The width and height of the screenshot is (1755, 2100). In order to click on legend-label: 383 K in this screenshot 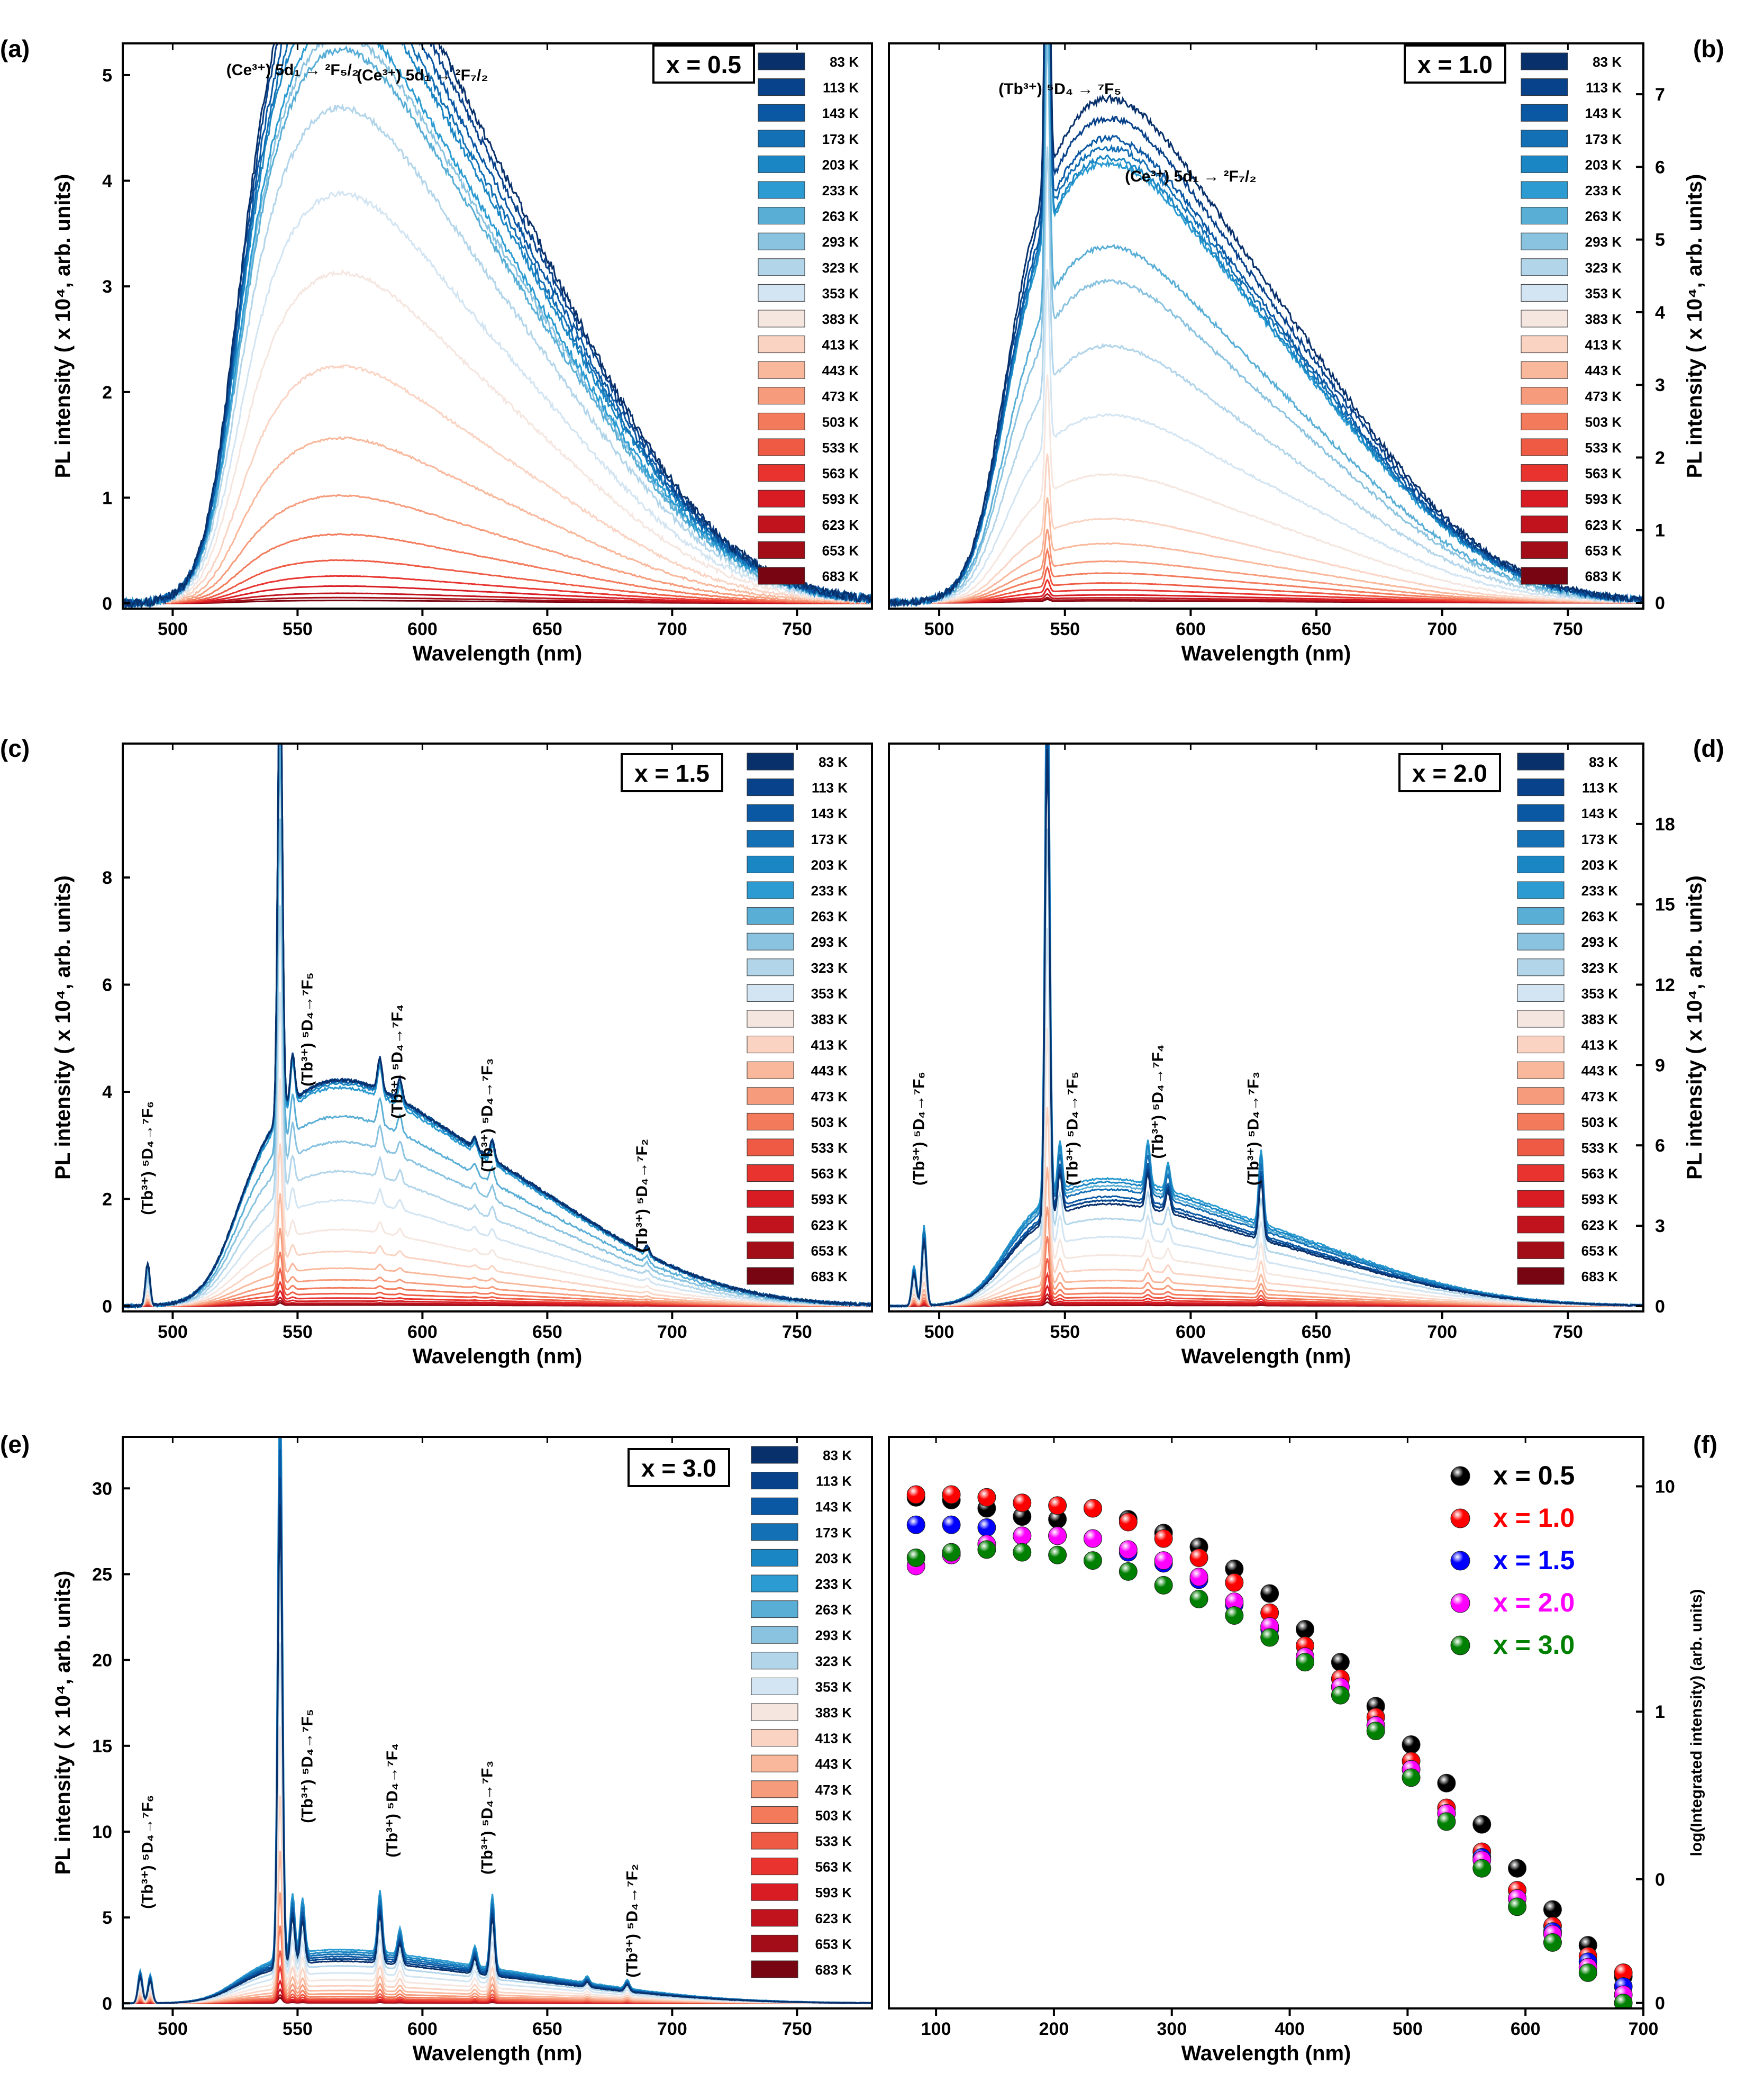, I will do `click(840, 319)`.